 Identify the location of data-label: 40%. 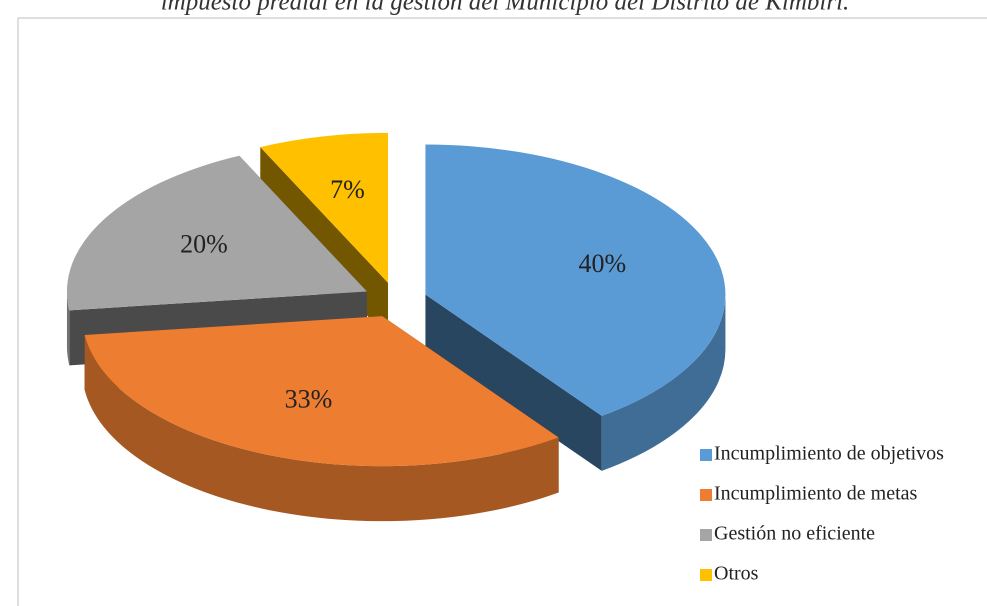
(602, 263).